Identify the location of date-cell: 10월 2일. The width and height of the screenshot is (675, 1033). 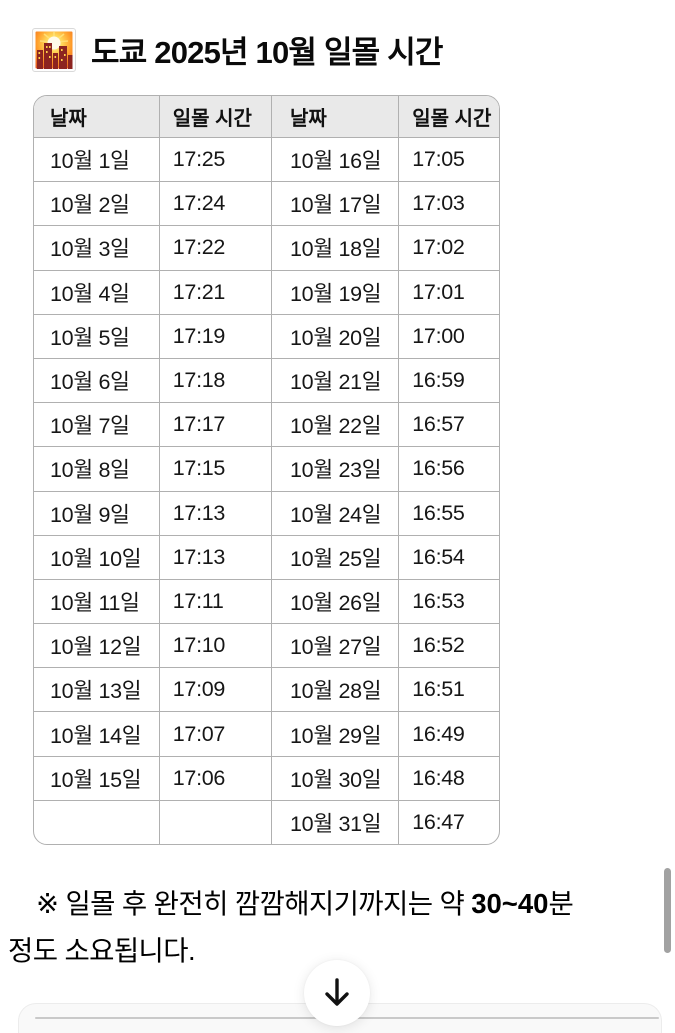
(97, 204).